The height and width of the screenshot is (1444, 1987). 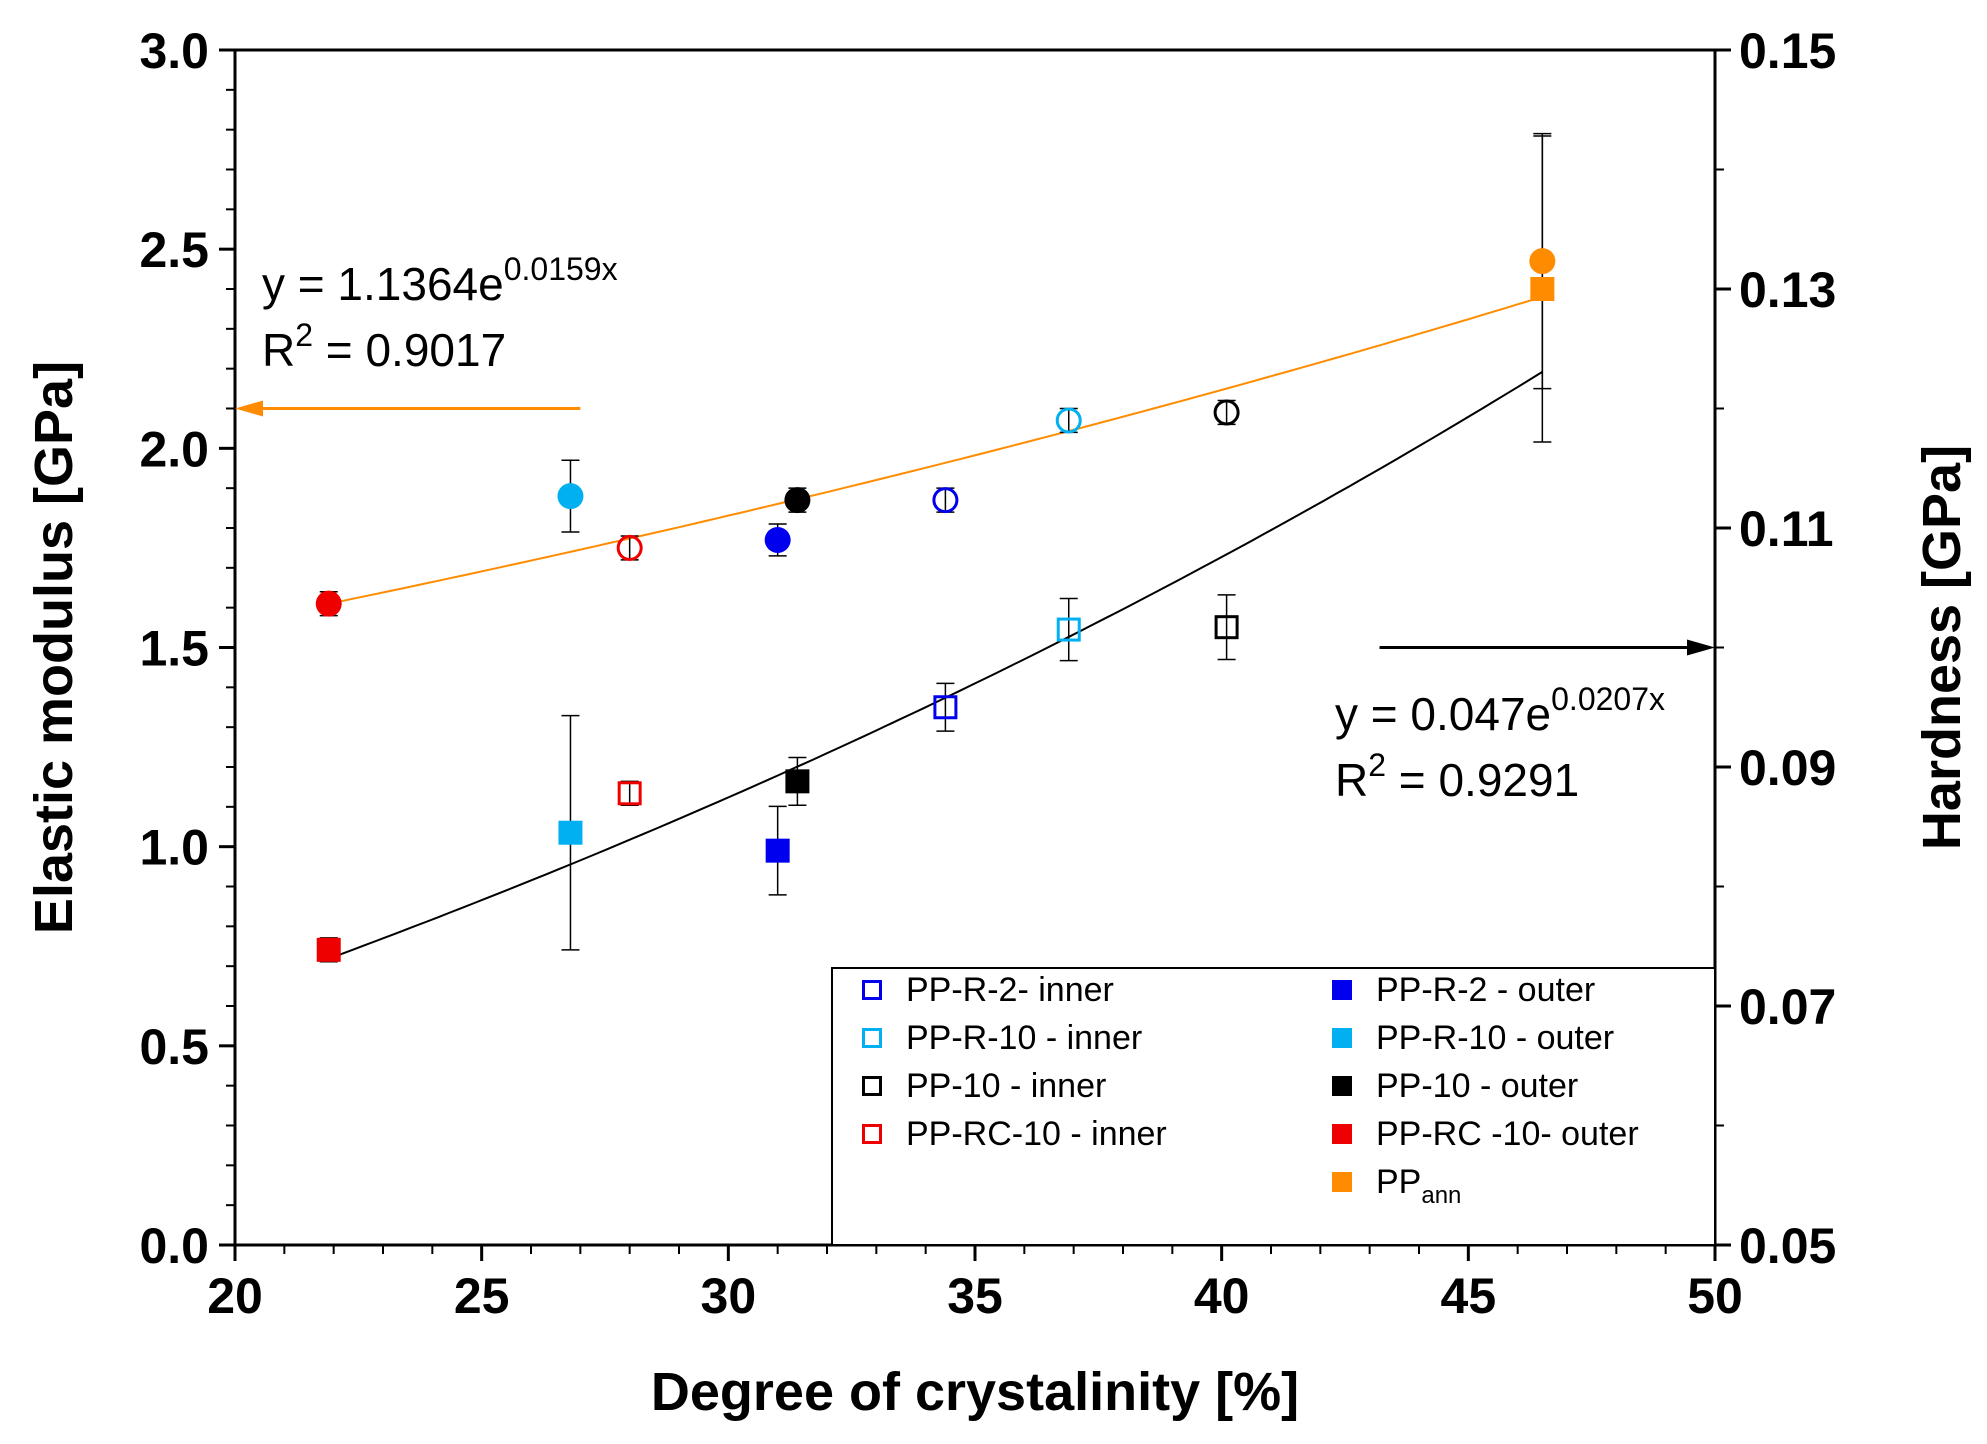 What do you see at coordinates (1036, 1134) in the screenshot?
I see `legend-label: PP-RC-10 - inner` at bounding box center [1036, 1134].